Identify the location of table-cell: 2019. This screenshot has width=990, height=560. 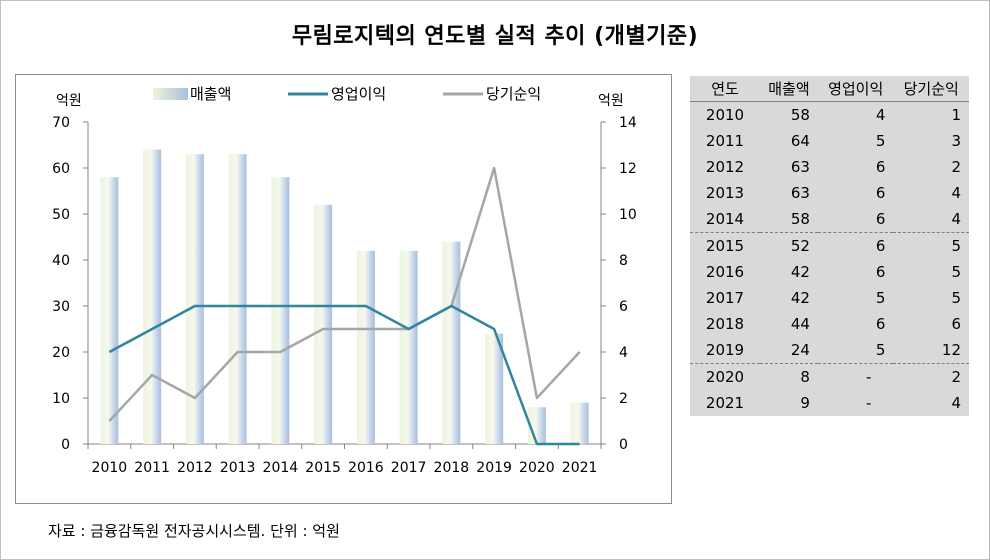
(725, 350).